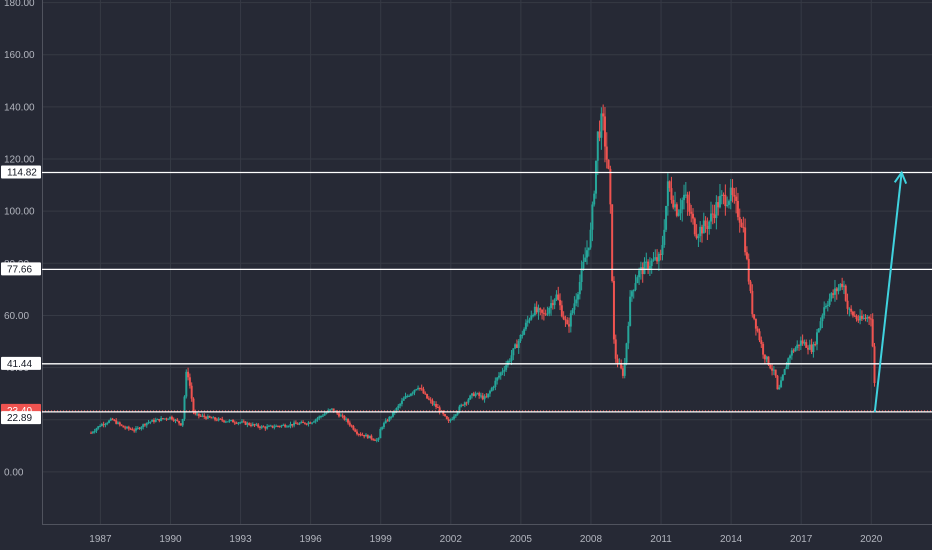  I want to click on level-label: 41.44, so click(19, 364).